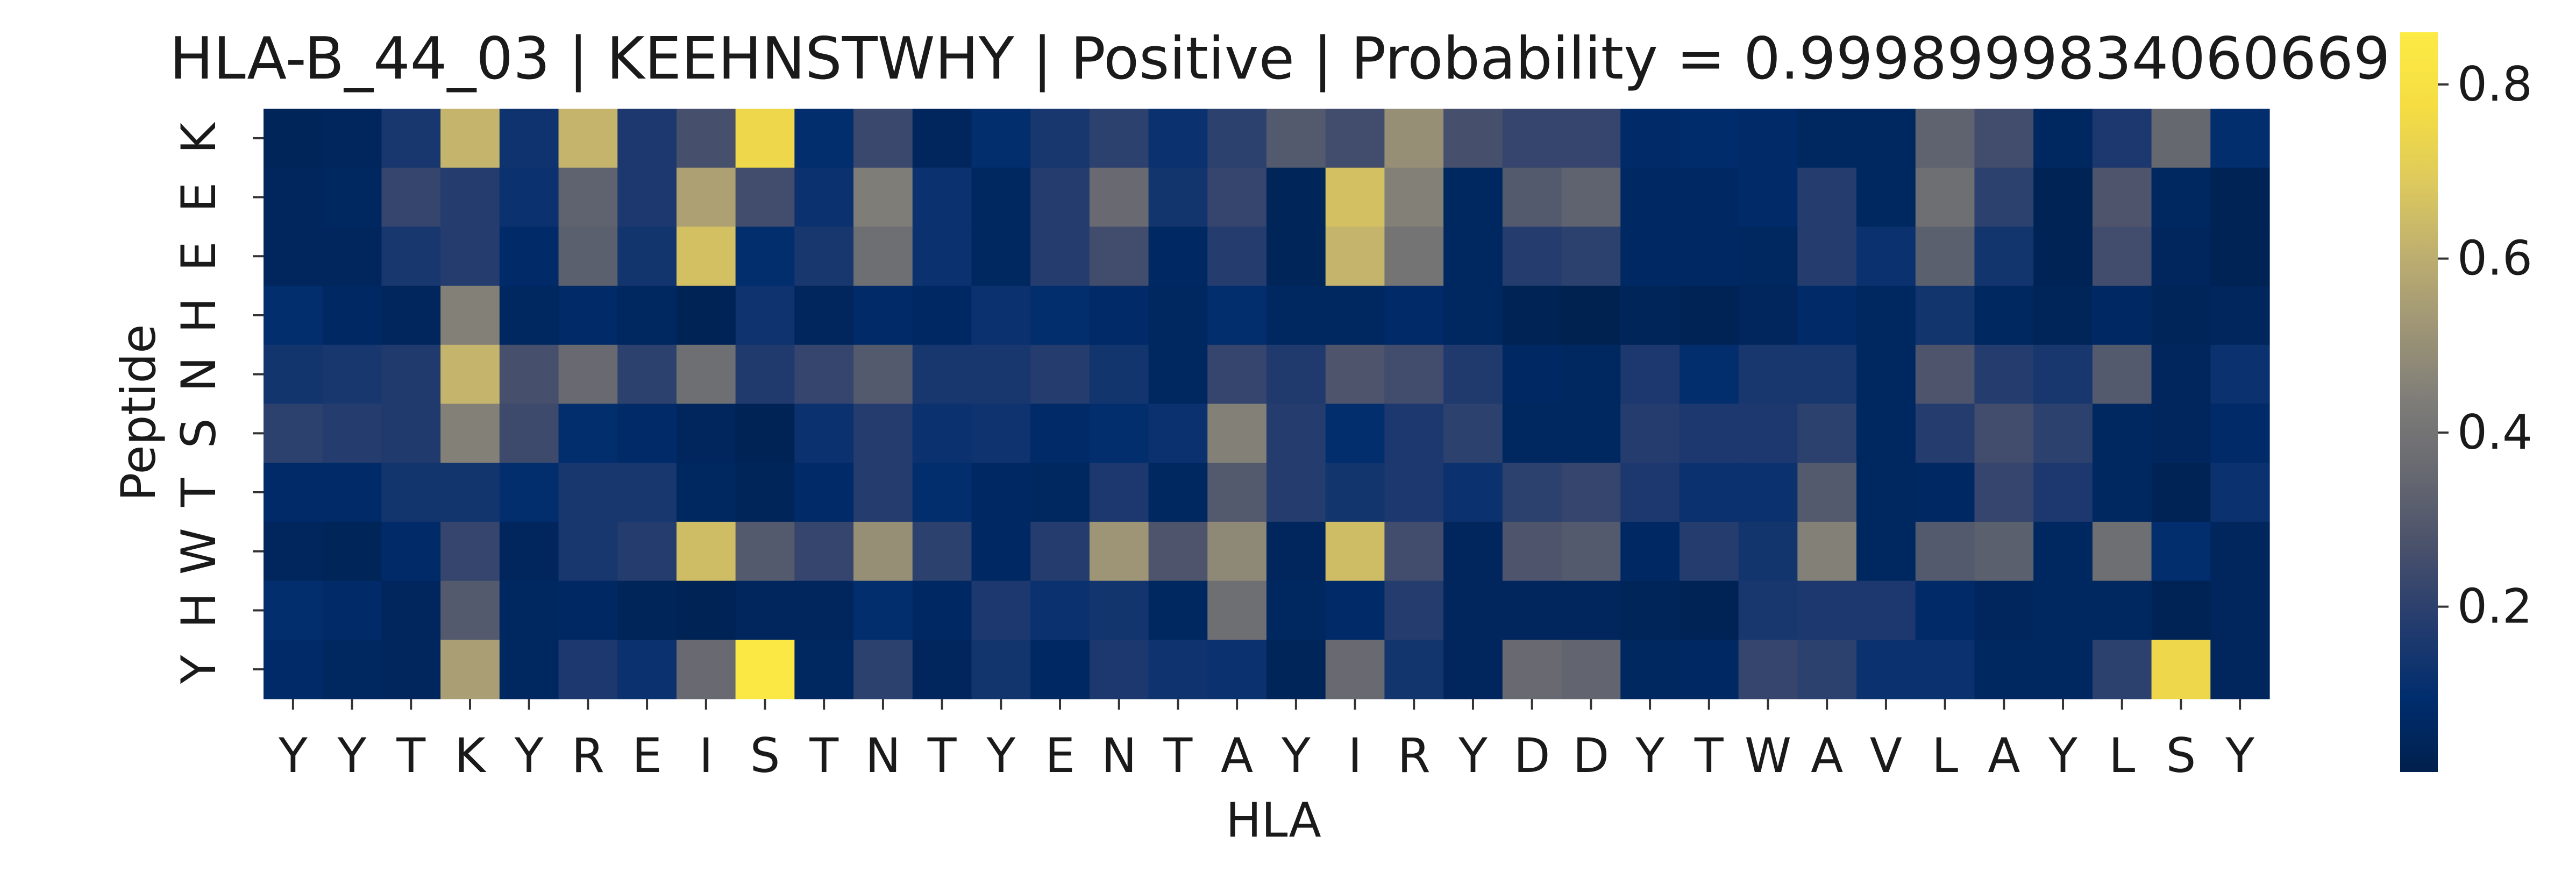  Describe the element at coordinates (199, 610) in the screenshot. I see `y-tick-label: H` at that location.